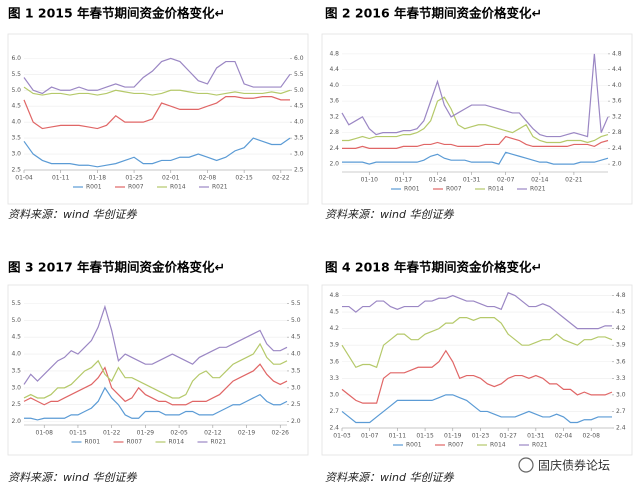 The width and height of the screenshot is (643, 495). Describe the element at coordinates (506, 180) in the screenshot. I see `x-tick-label: 02-07` at that location.